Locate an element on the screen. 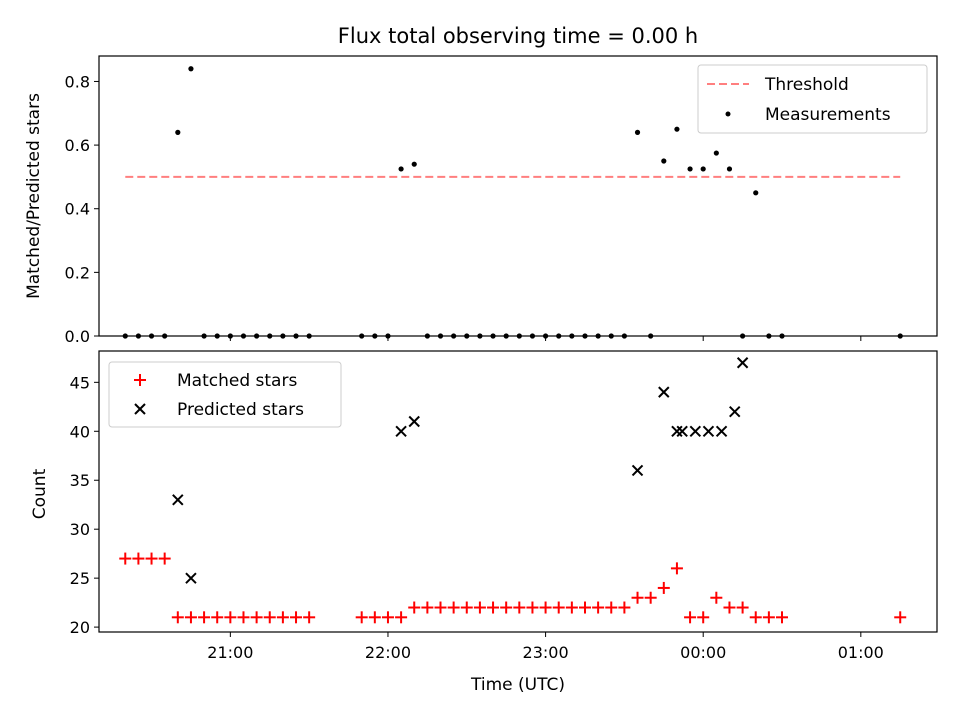 The height and width of the screenshot is (724, 960). x-tick-label: 21:00 is located at coordinates (230, 652).